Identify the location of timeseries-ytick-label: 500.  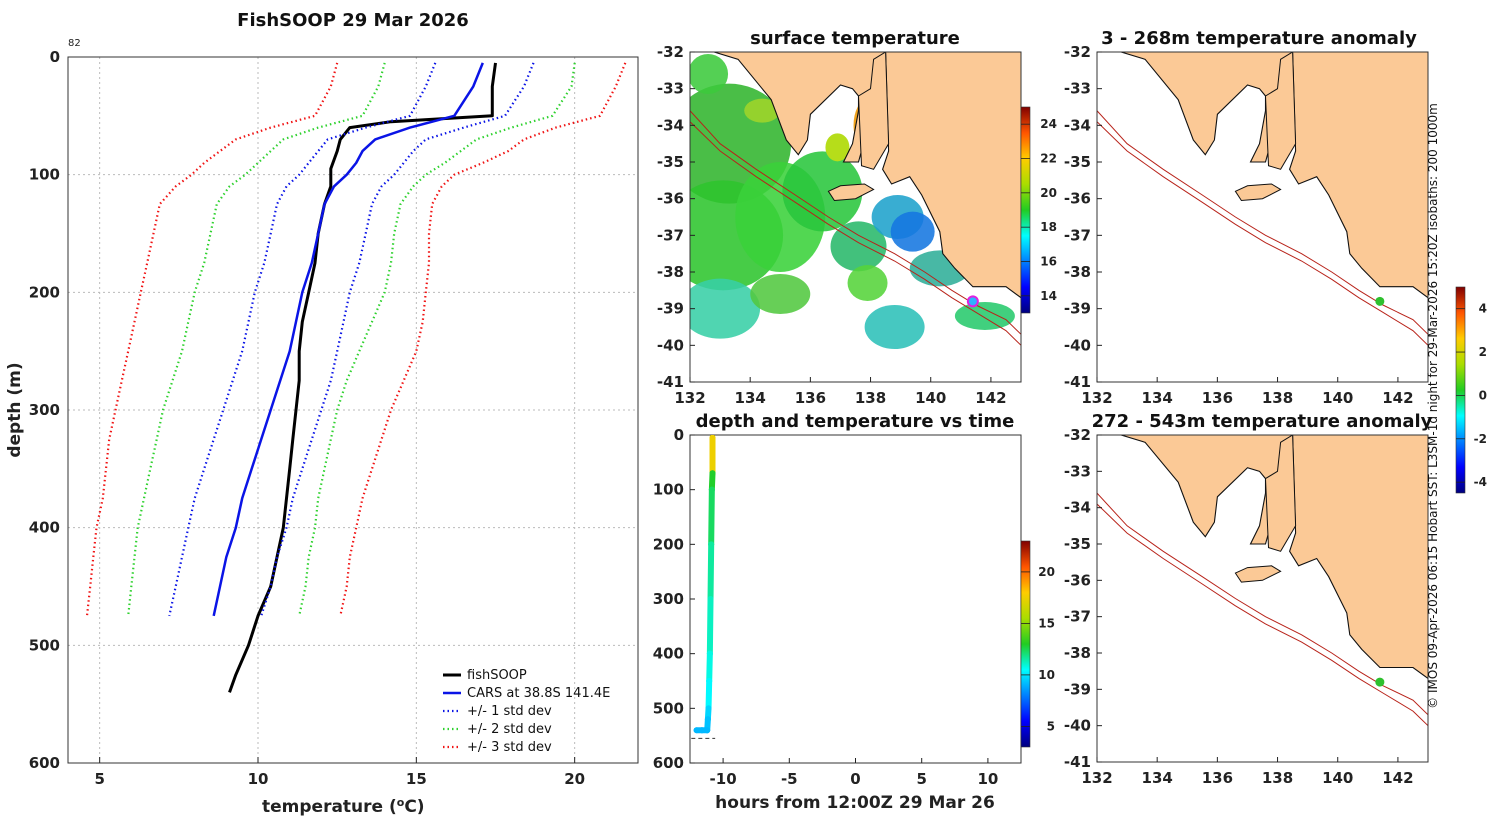
(668, 708).